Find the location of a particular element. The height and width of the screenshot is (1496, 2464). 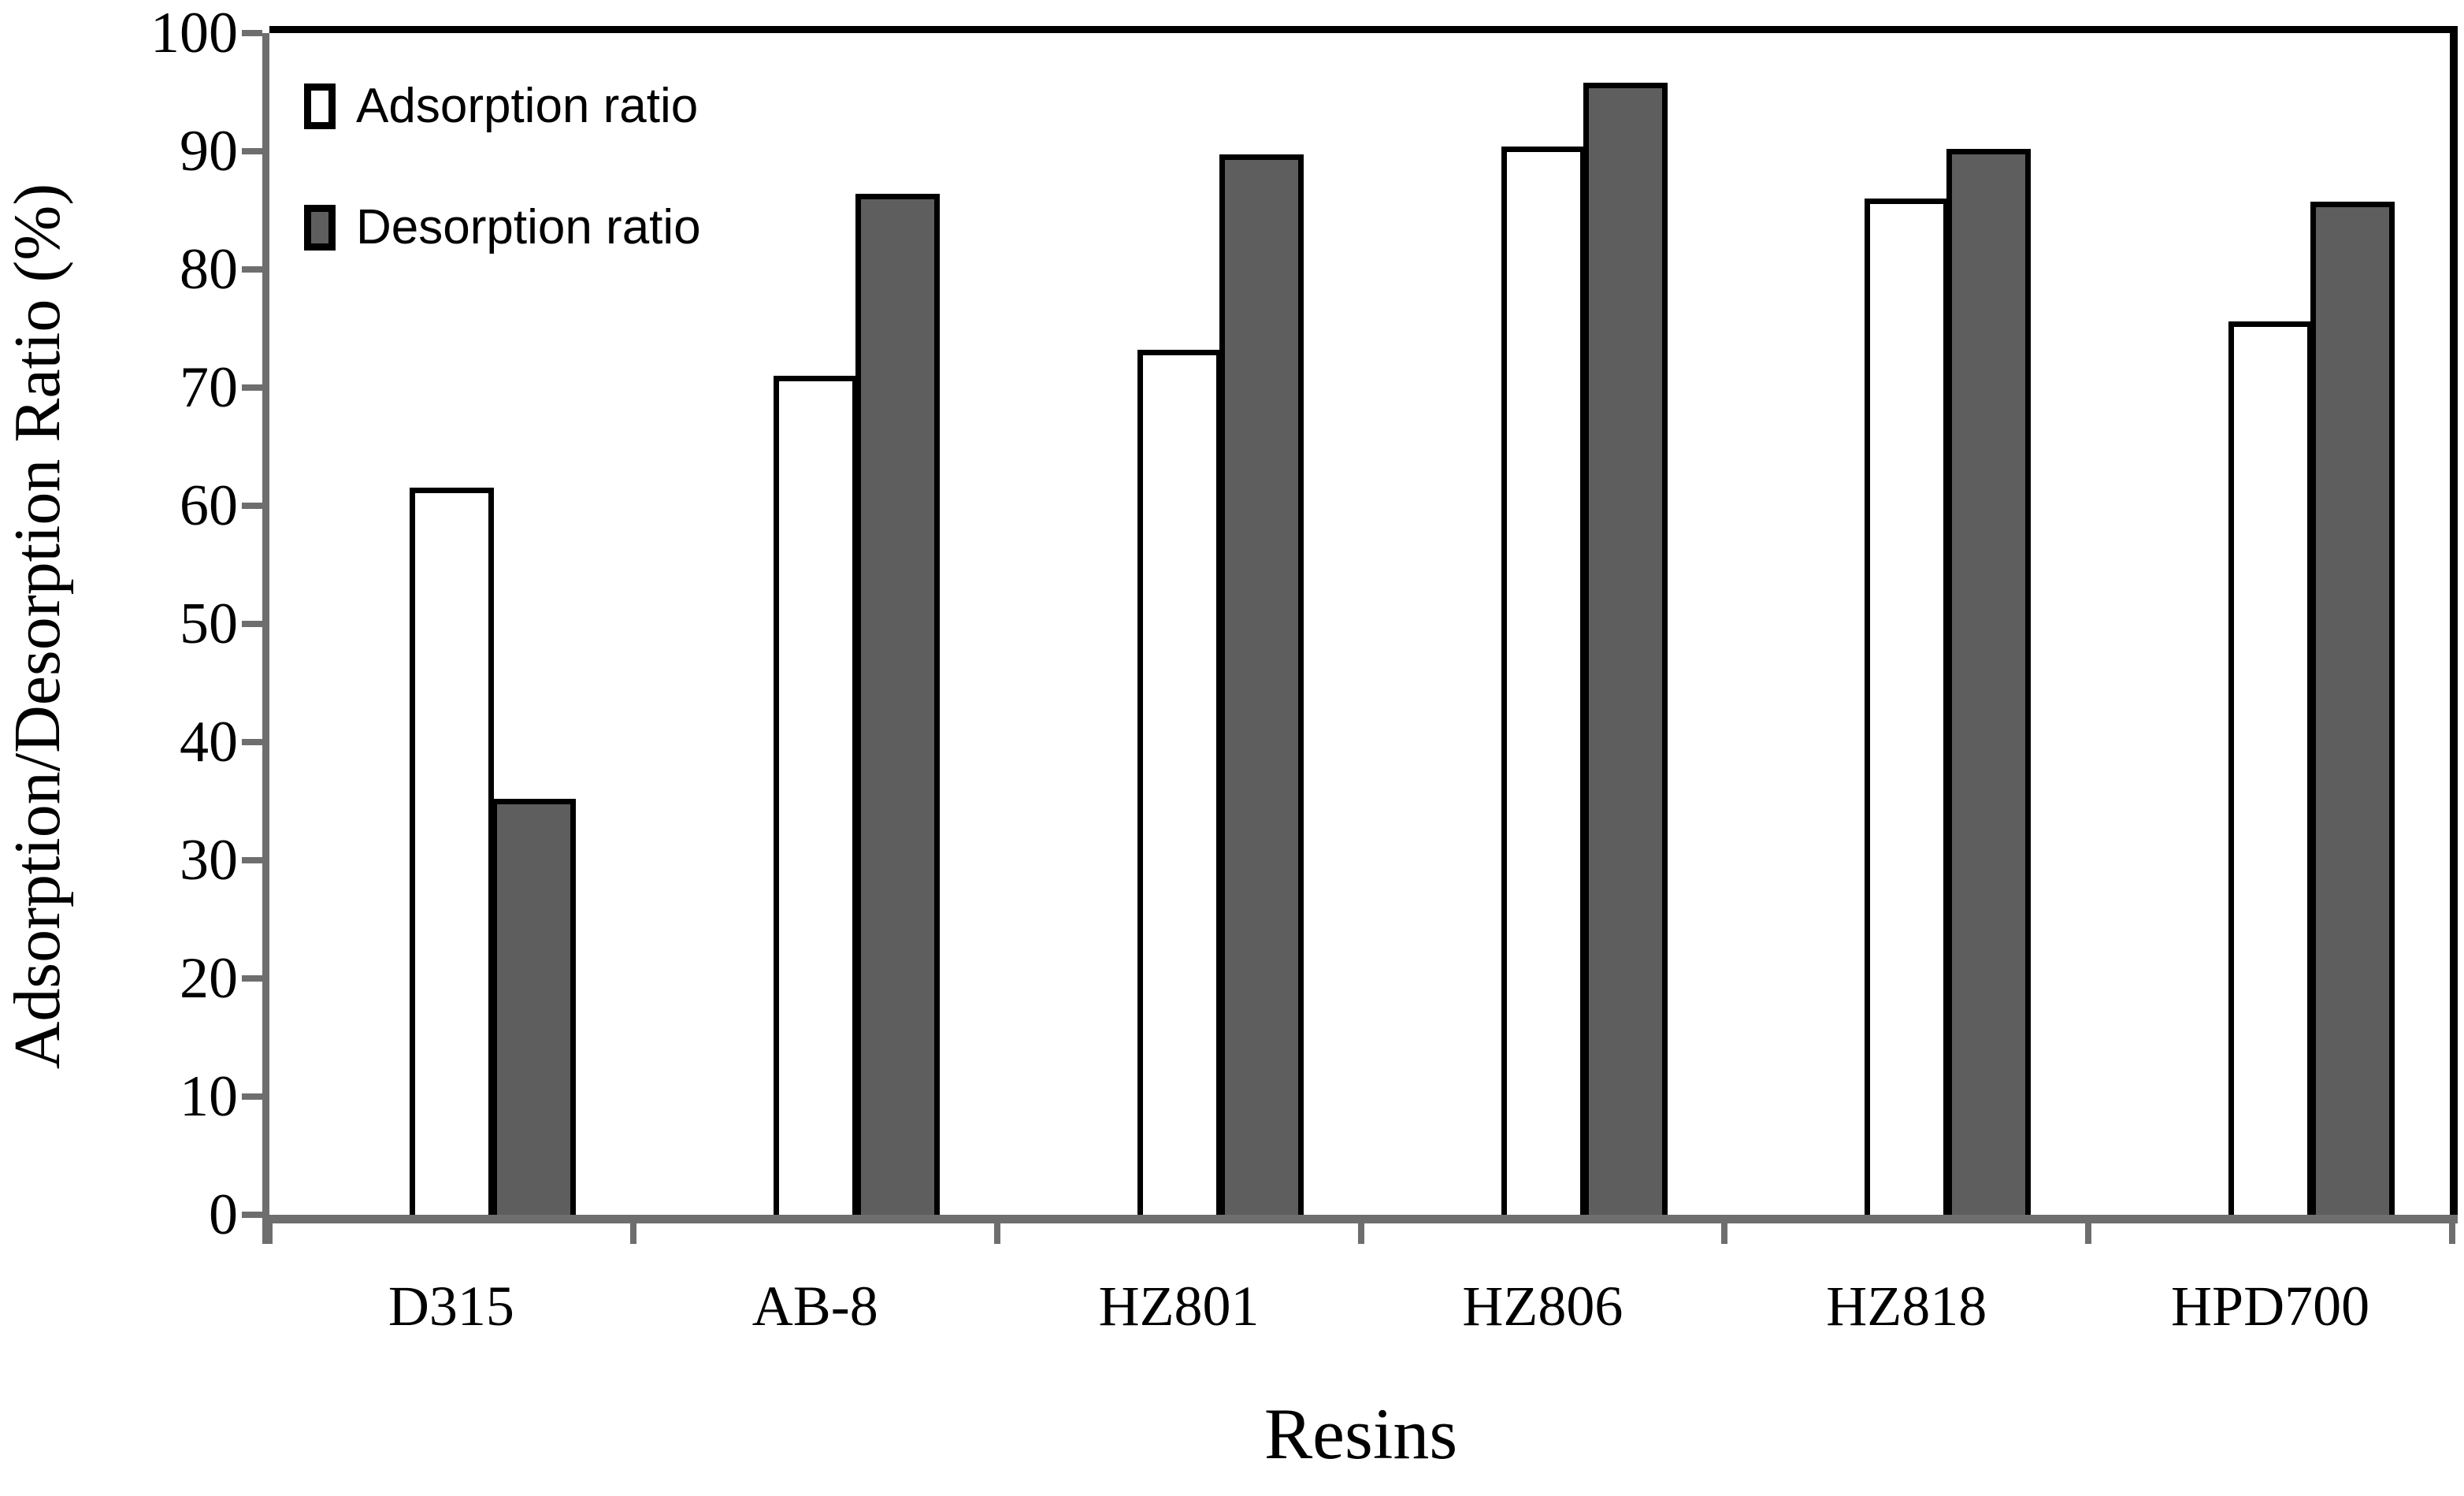

bar-desorption-HZ801 is located at coordinates (1261, 684).